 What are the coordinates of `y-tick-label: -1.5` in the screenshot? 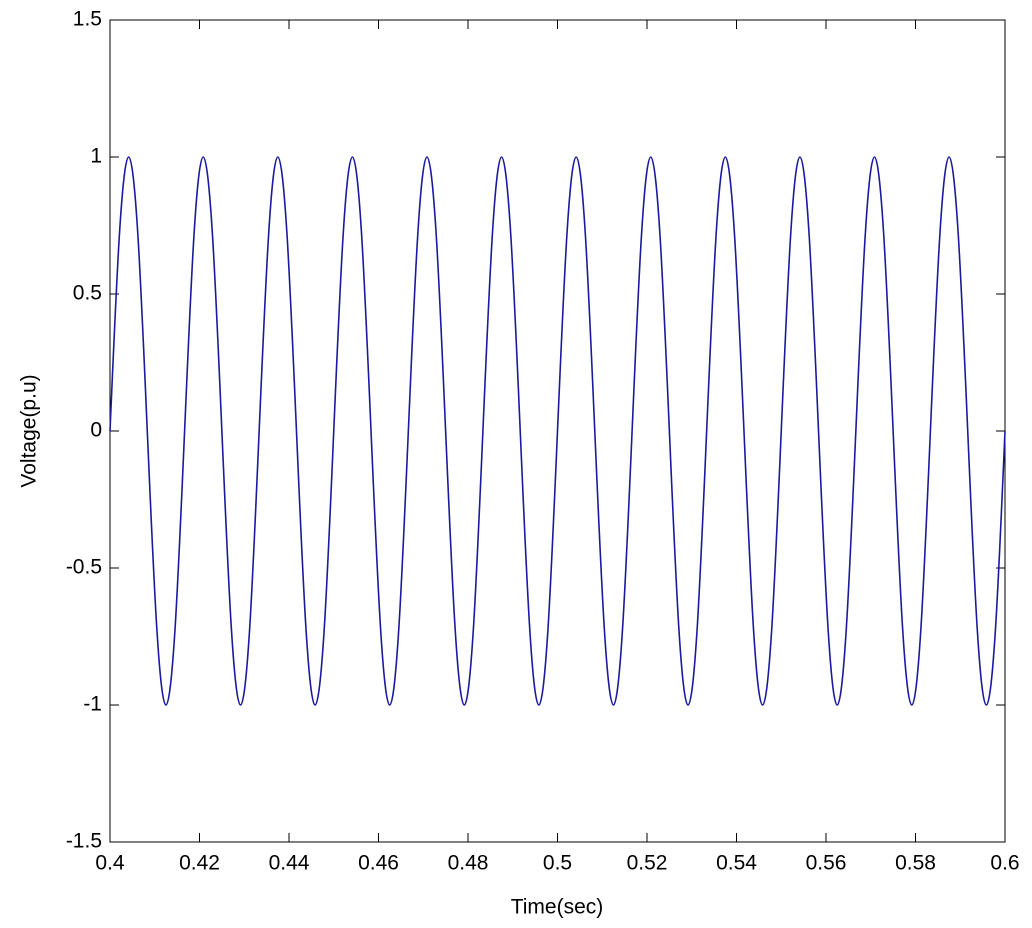 It's located at (84, 841).